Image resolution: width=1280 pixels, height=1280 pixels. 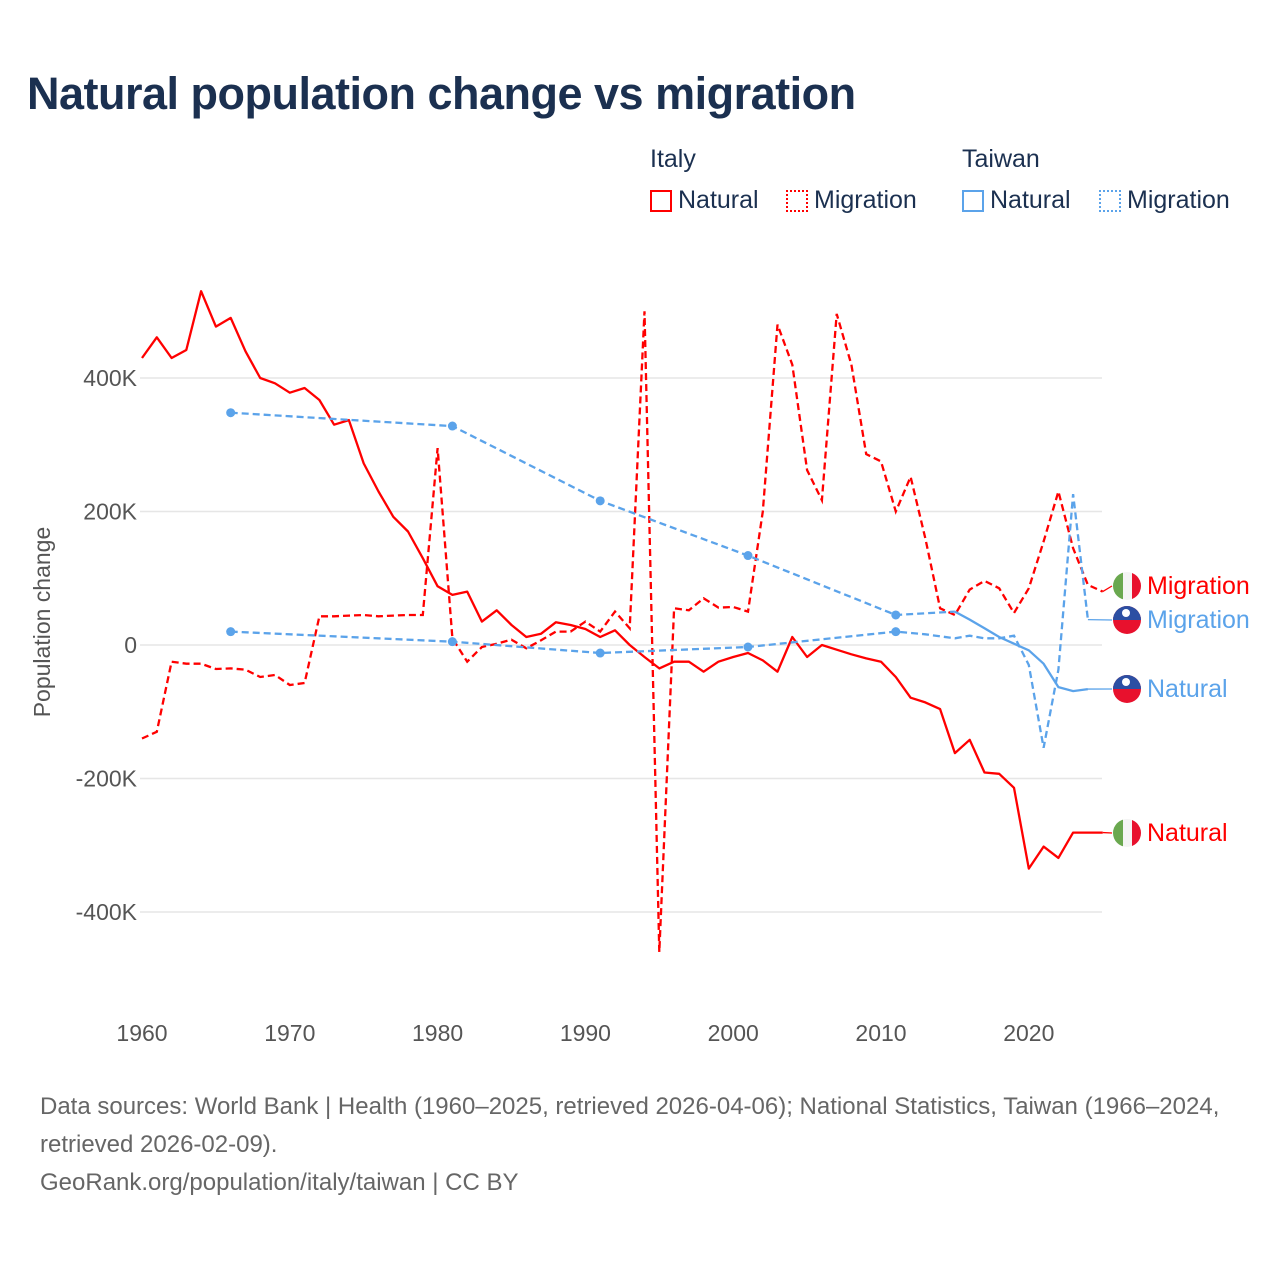 I want to click on x-tick-label: 2010, so click(x=880, y=1033).